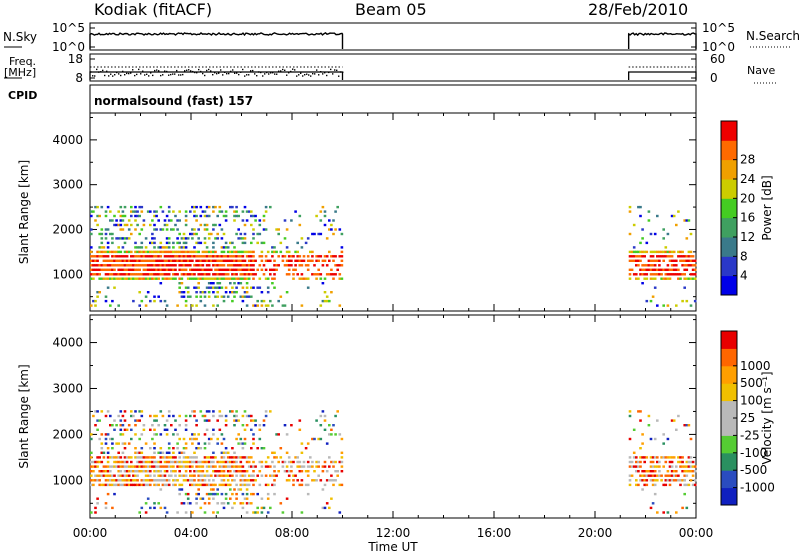 The image size is (800, 554). Describe the element at coordinates (67, 343) in the screenshot. I see `velocity-panel-ytick-label: 4000` at that location.